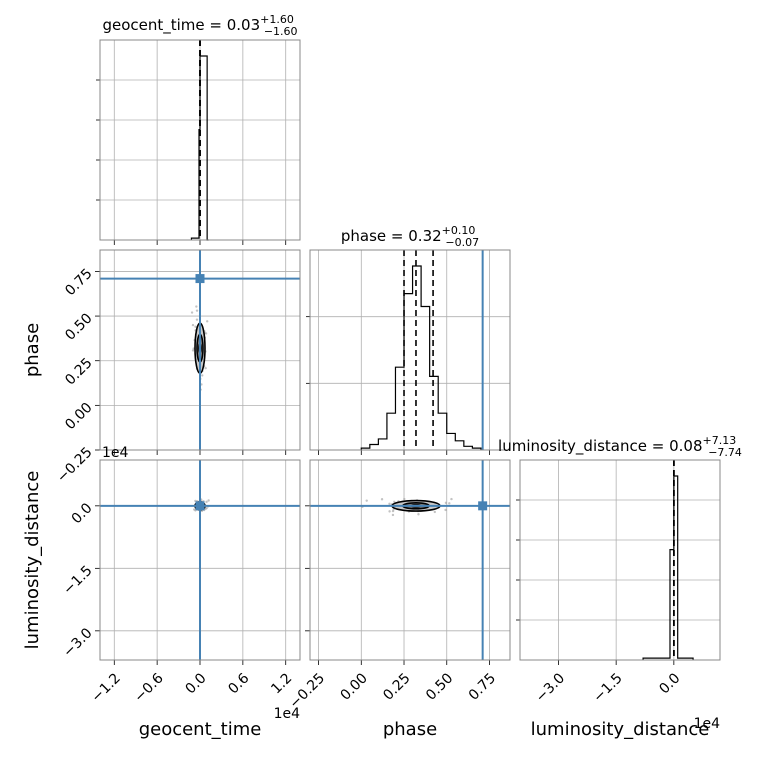 Image resolution: width=760 pixels, height=760 pixels. Describe the element at coordinates (196, 683) in the screenshot. I see `luminosity-distance-vs-geocent-time-xtick-label-2: 0.0` at that location.